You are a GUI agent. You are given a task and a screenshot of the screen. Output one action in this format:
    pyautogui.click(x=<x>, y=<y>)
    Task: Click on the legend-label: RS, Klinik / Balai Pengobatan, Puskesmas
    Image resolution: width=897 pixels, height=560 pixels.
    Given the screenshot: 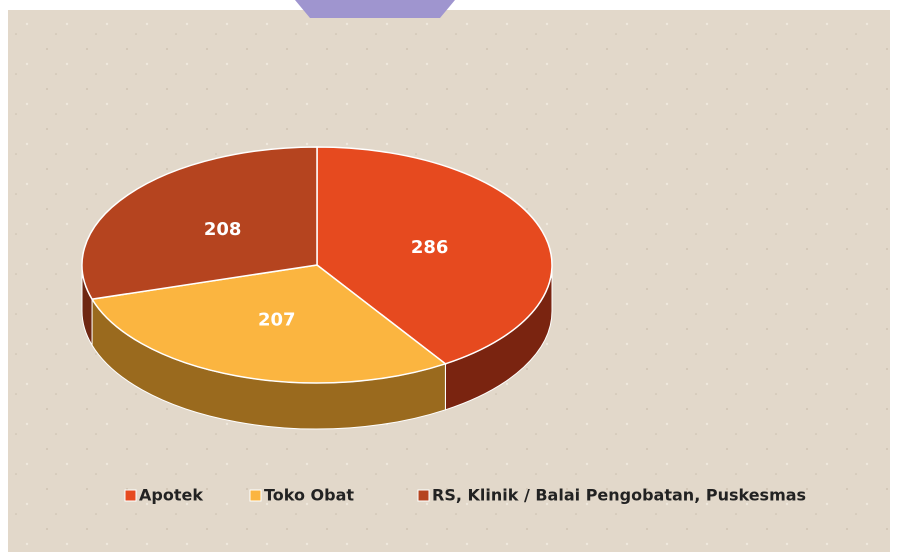 What is the action you would take?
    pyautogui.click(x=619, y=495)
    